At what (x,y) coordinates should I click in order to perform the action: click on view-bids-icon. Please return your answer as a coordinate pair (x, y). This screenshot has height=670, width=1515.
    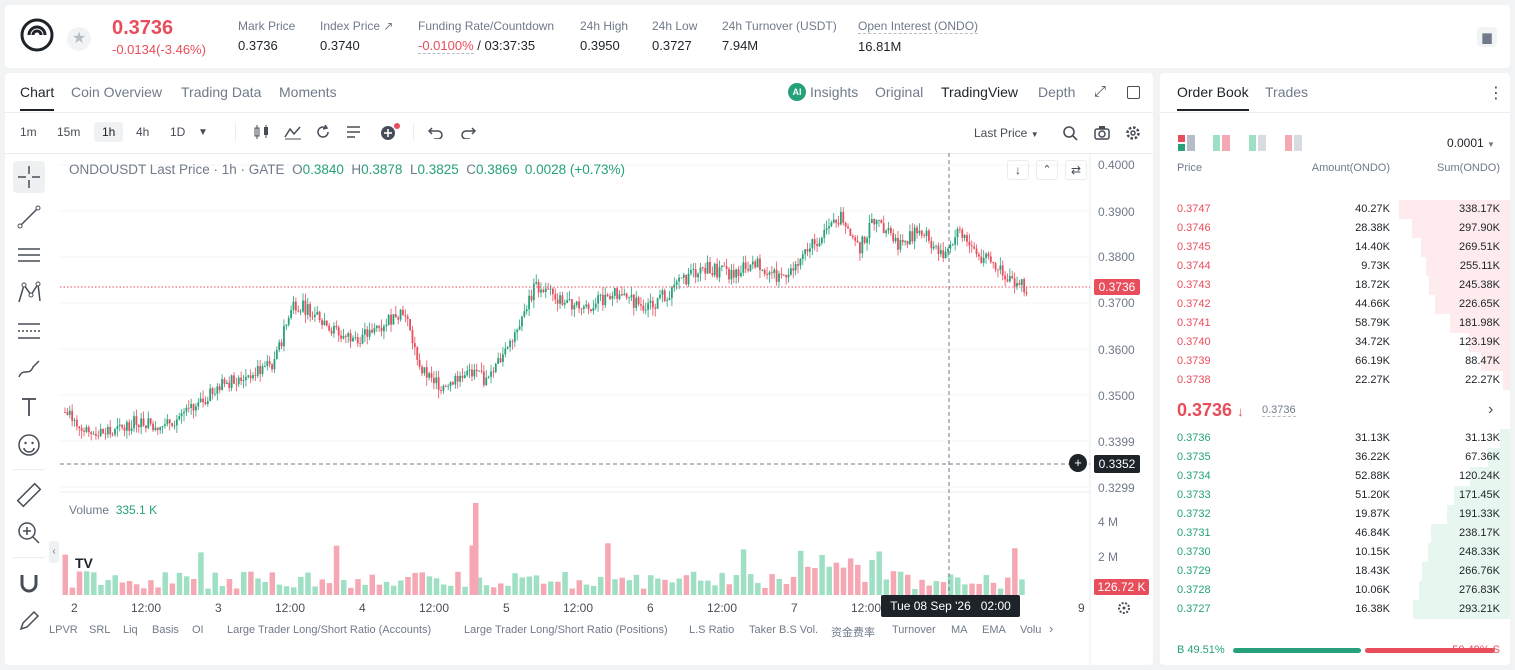
    Looking at the image, I should click on (1258, 143).